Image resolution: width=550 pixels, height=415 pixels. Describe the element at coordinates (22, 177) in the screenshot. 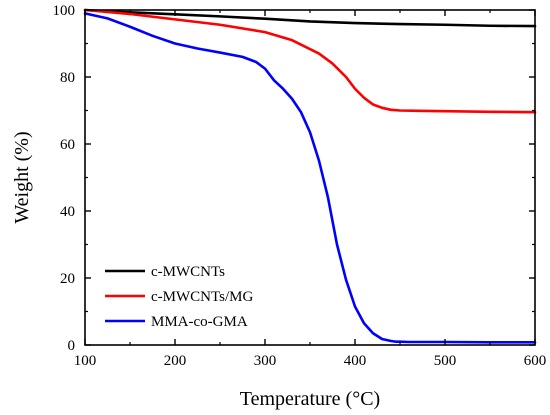

I see `y-axis-title: Weight (%)` at that location.